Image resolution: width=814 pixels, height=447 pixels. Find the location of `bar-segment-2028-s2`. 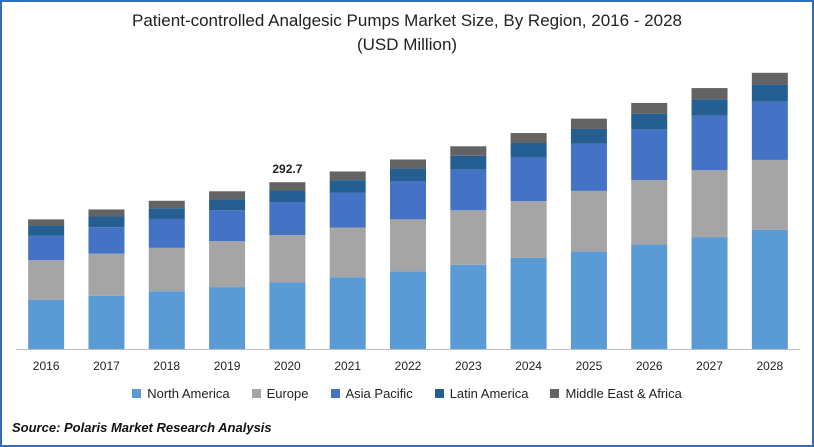

bar-segment-2028-s2 is located at coordinates (769, 130).